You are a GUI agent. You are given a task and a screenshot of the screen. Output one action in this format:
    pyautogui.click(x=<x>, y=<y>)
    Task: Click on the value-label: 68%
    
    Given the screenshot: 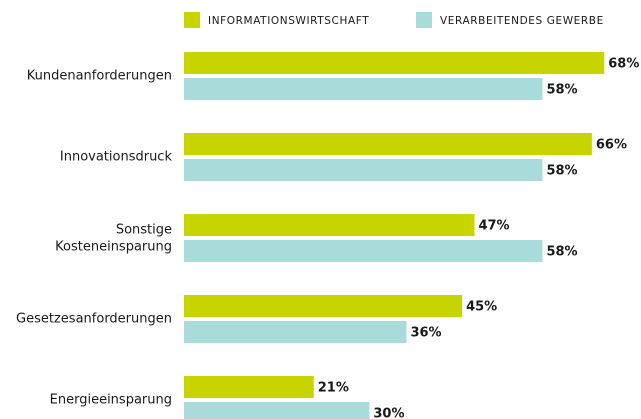 What is the action you would take?
    pyautogui.click(x=623, y=64)
    